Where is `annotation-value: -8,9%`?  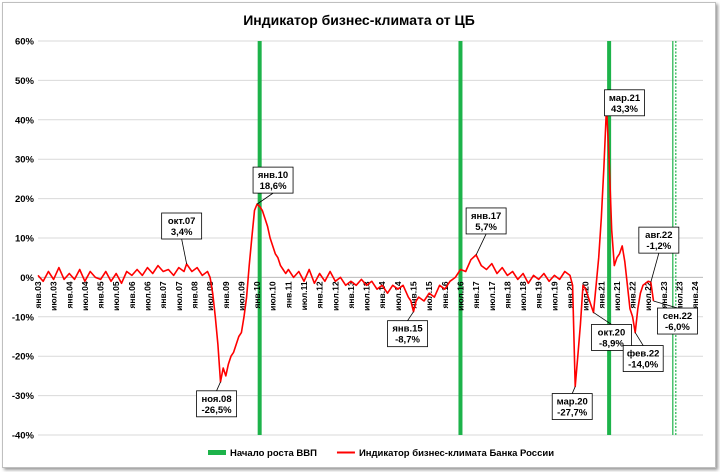 annotation-value: -8,9% is located at coordinates (611, 343).